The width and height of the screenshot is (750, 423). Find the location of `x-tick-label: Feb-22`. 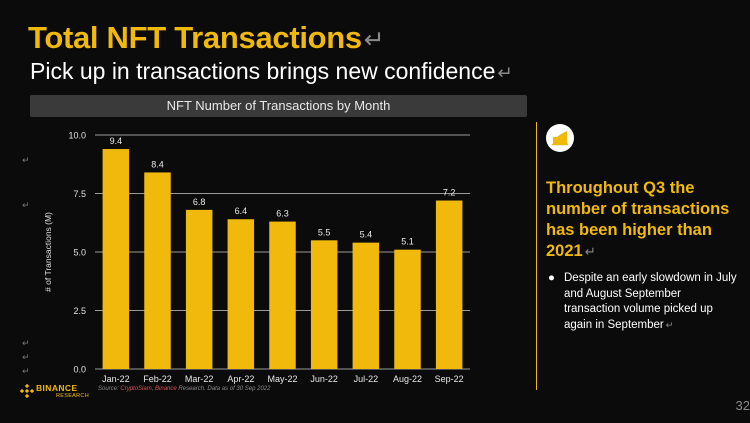

x-tick-label: Feb-22 is located at coordinates (157, 379).